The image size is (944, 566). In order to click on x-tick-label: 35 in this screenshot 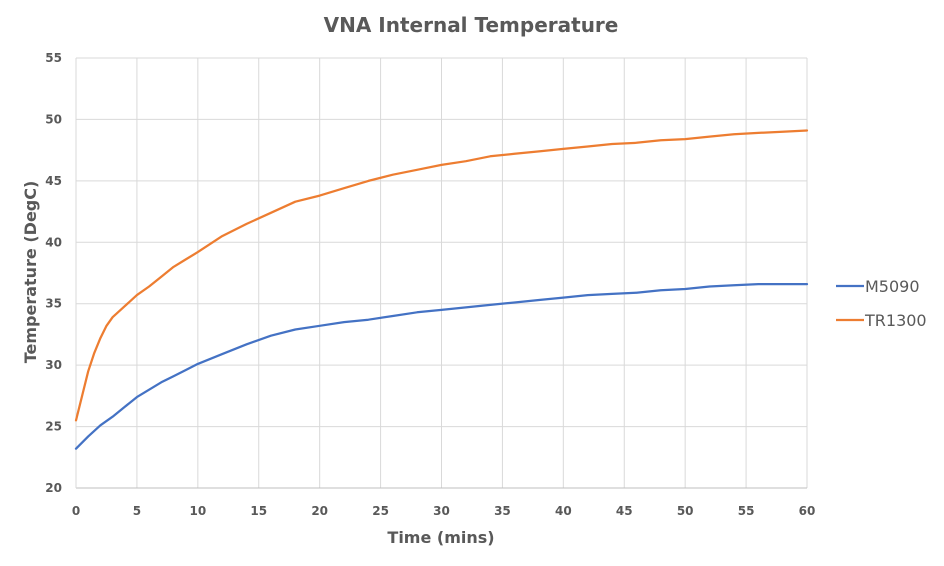, I will do `click(502, 511)`.